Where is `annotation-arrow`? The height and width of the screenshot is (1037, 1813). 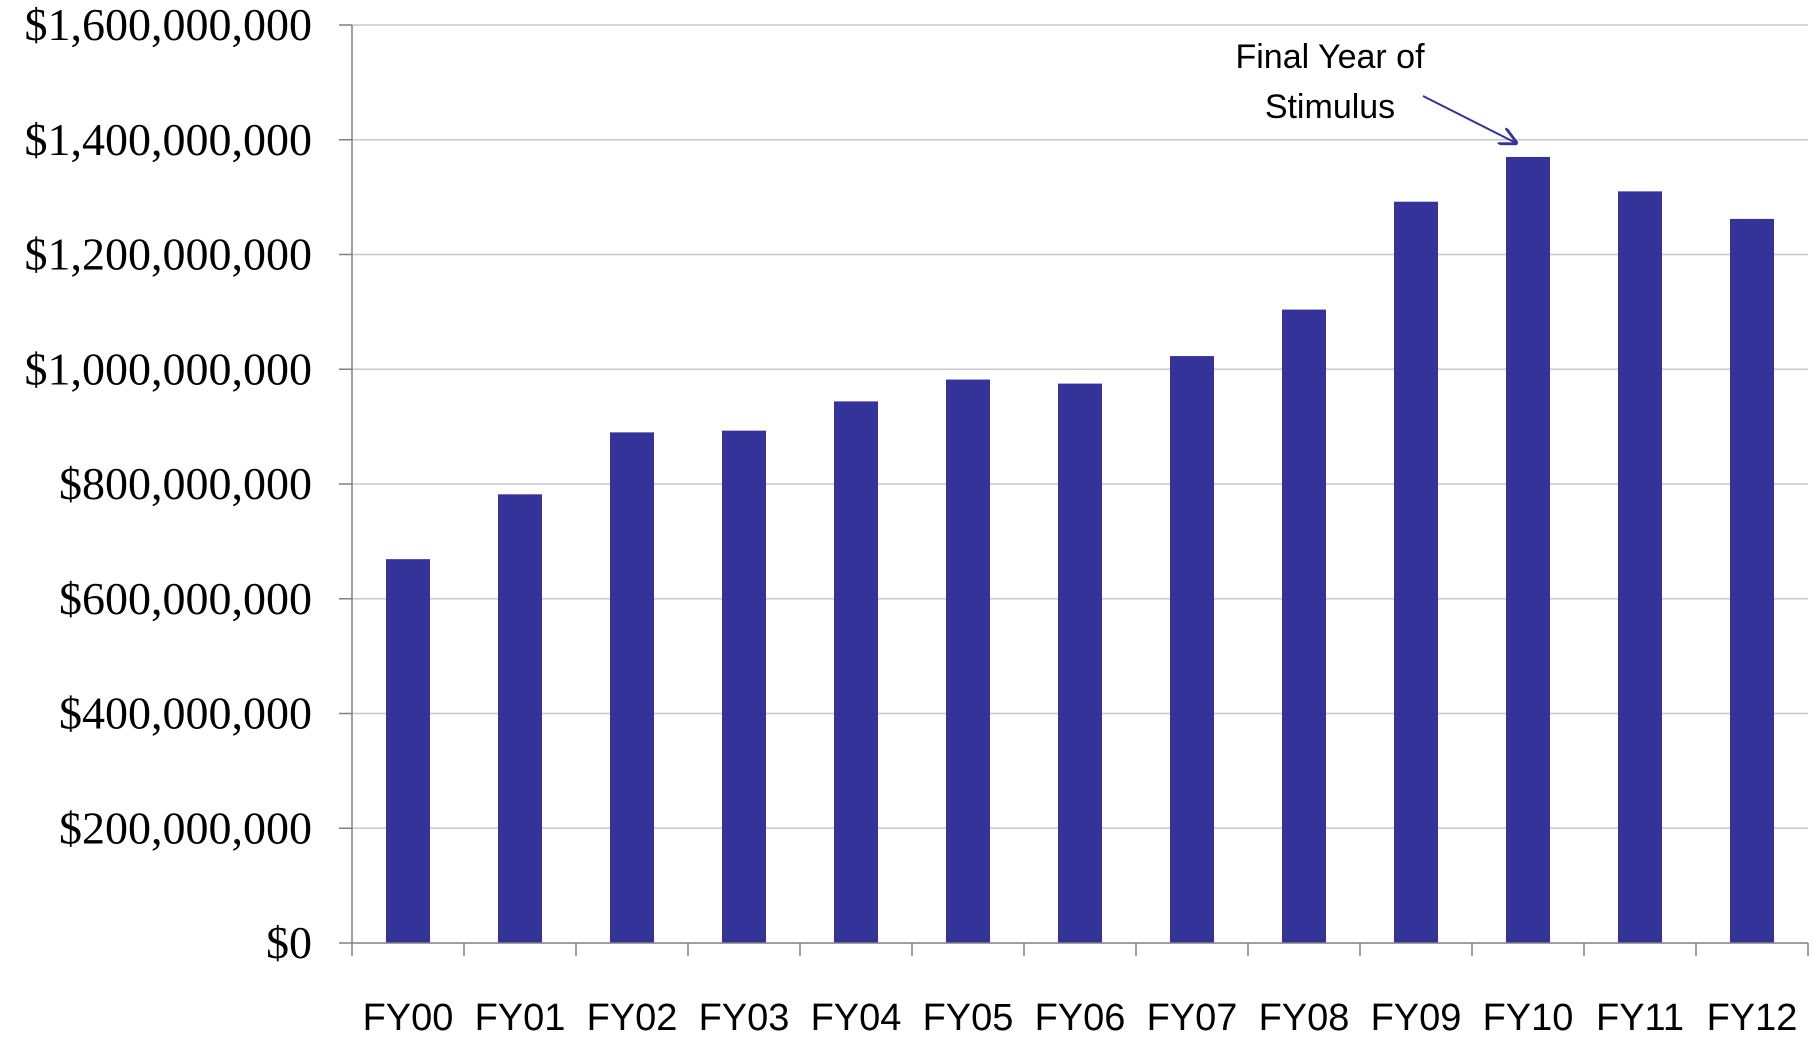
annotation-arrow is located at coordinates (1469, 119).